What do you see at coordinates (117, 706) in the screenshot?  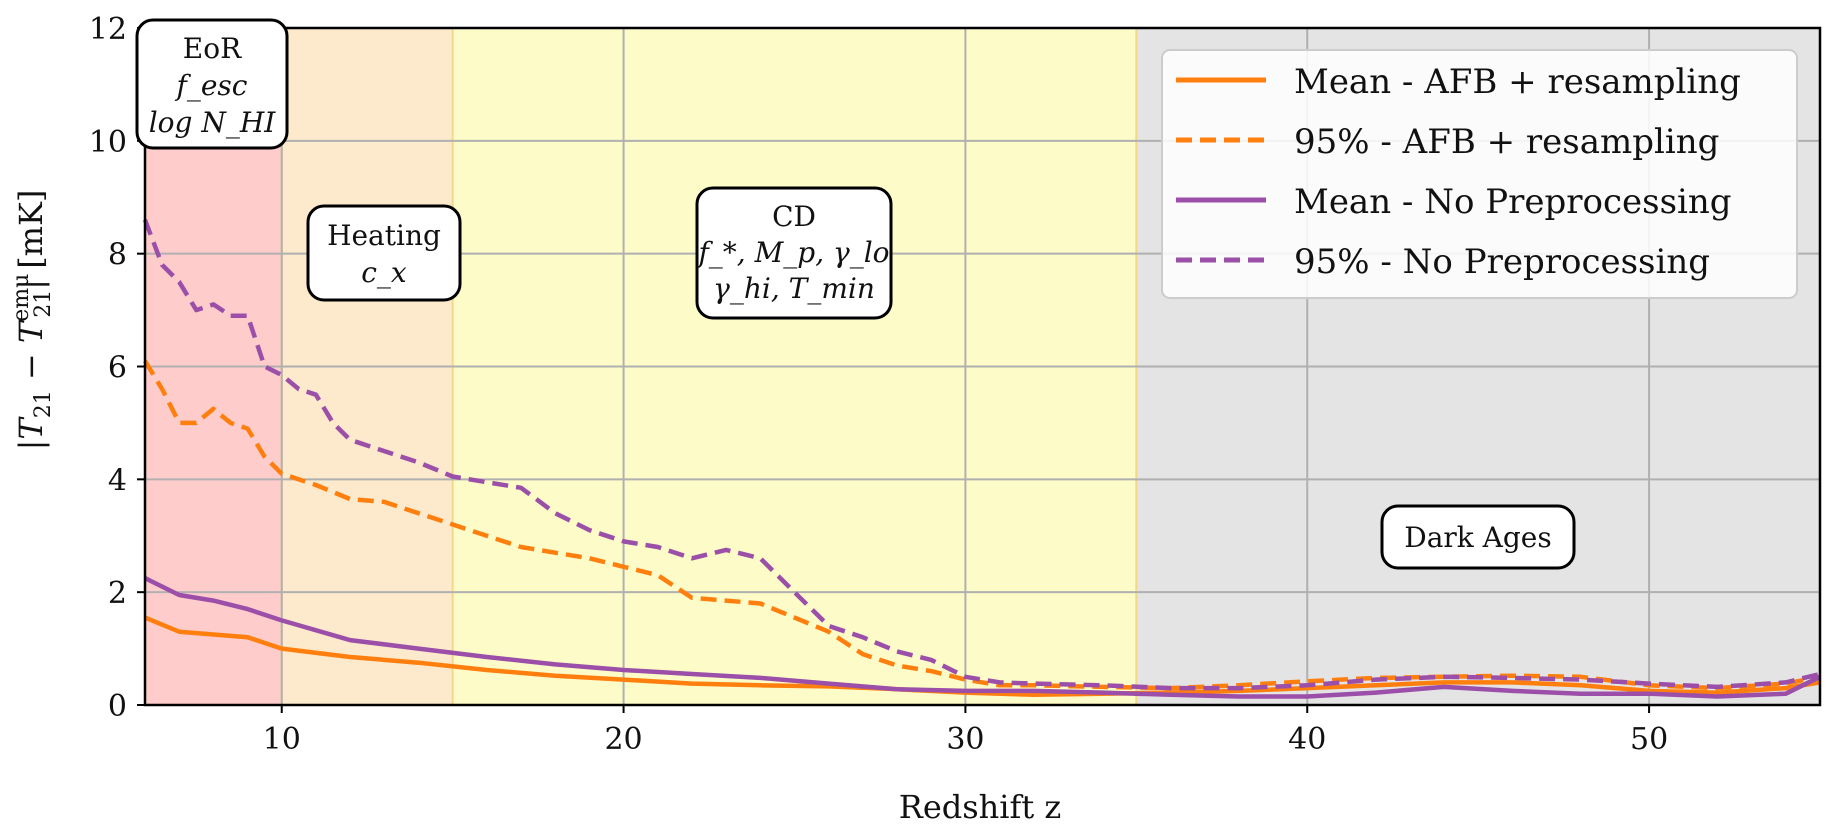 I see `y-tick-label: 0` at bounding box center [117, 706].